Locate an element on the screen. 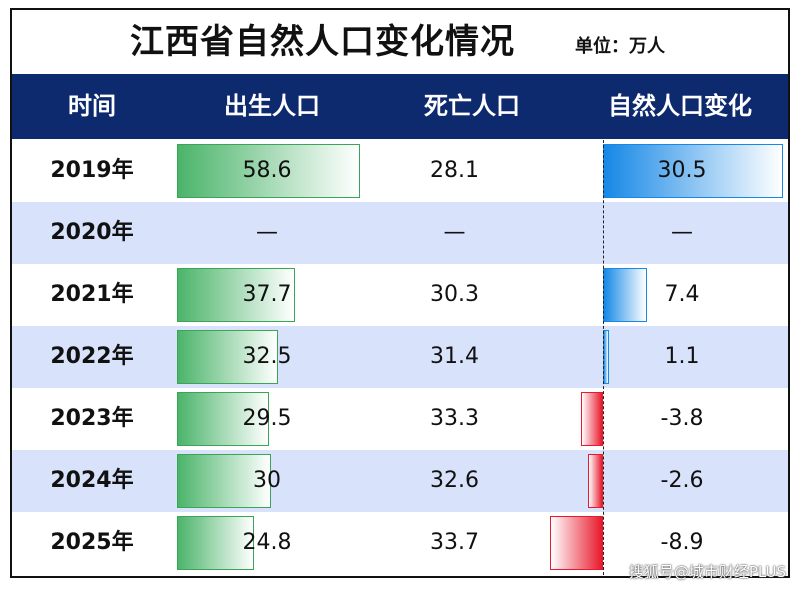 The height and width of the screenshot is (590, 800). table-row: 2024年 30 32.6 -2.6 is located at coordinates (400, 481).